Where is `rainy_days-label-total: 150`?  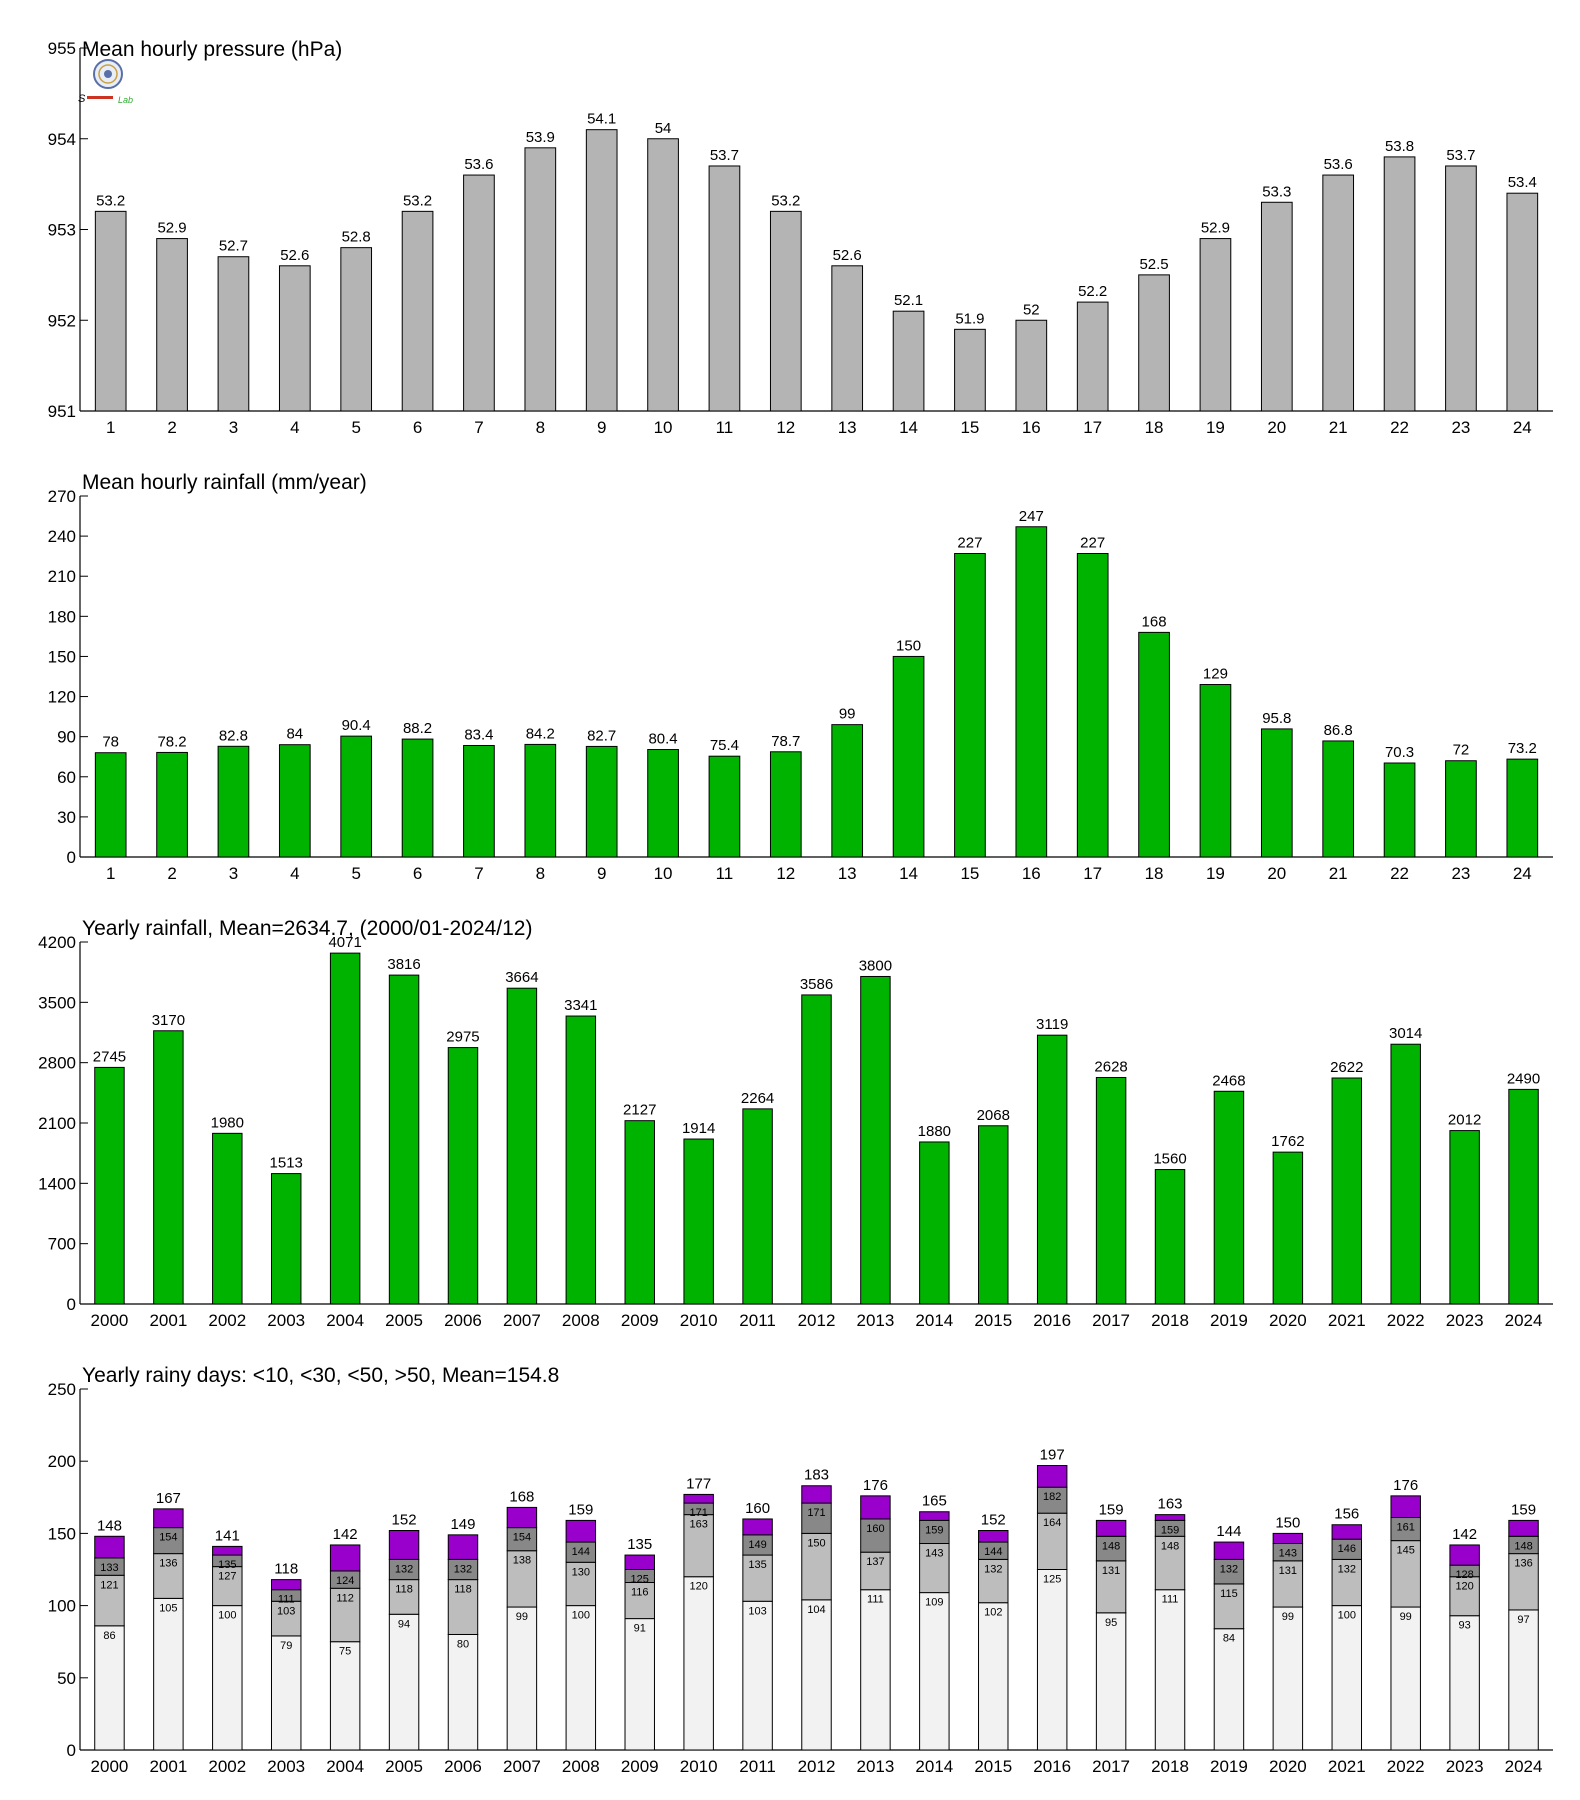
rainy_days-label-total: 150 is located at coordinates (1287, 1522).